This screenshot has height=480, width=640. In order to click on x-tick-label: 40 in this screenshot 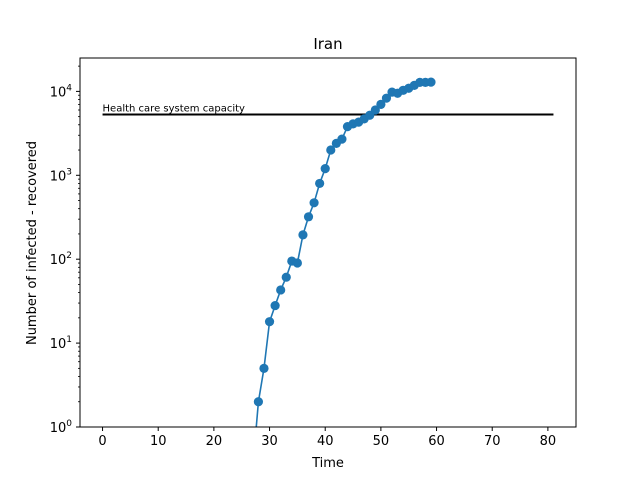, I will do `click(325, 441)`.